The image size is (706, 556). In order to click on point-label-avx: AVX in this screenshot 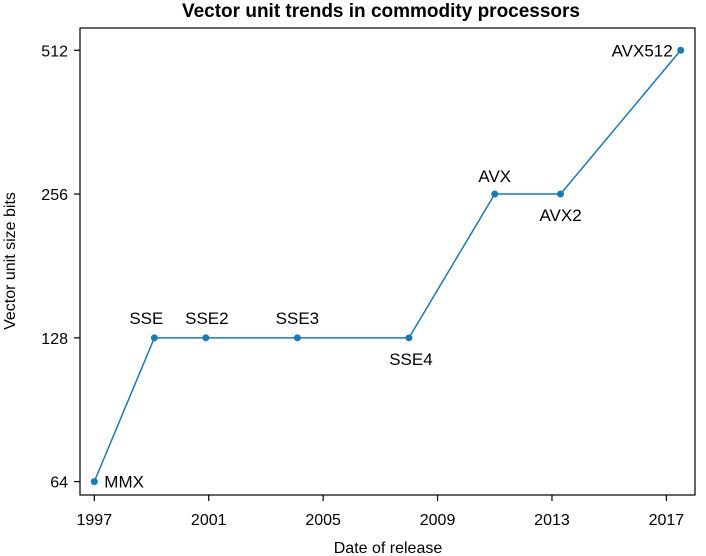, I will do `click(494, 176)`.